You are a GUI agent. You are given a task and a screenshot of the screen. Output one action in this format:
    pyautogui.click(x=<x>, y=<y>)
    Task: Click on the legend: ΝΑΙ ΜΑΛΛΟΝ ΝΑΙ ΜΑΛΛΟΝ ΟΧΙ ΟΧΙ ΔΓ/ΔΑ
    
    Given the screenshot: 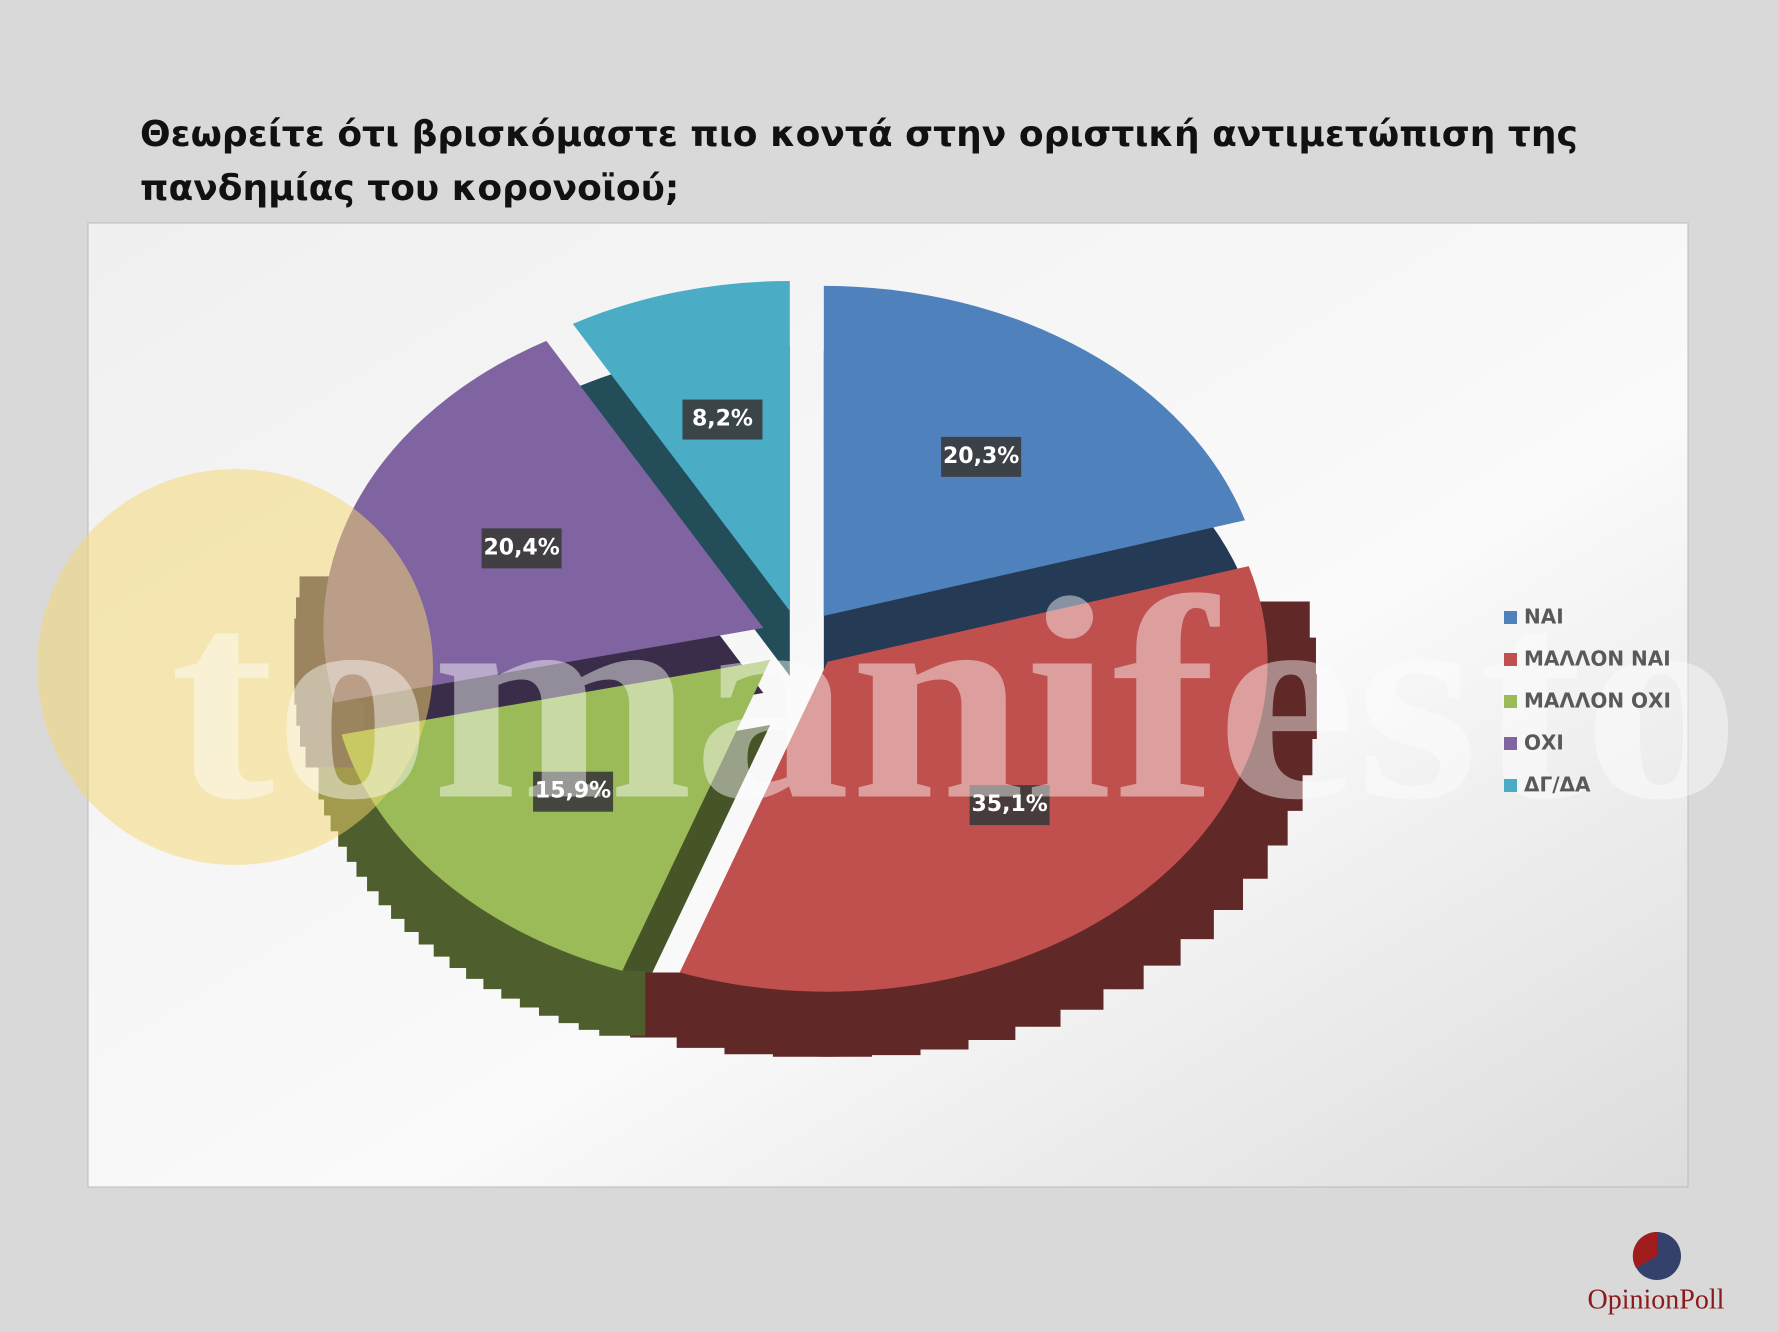 What is the action you would take?
    pyautogui.click(x=1587, y=701)
    